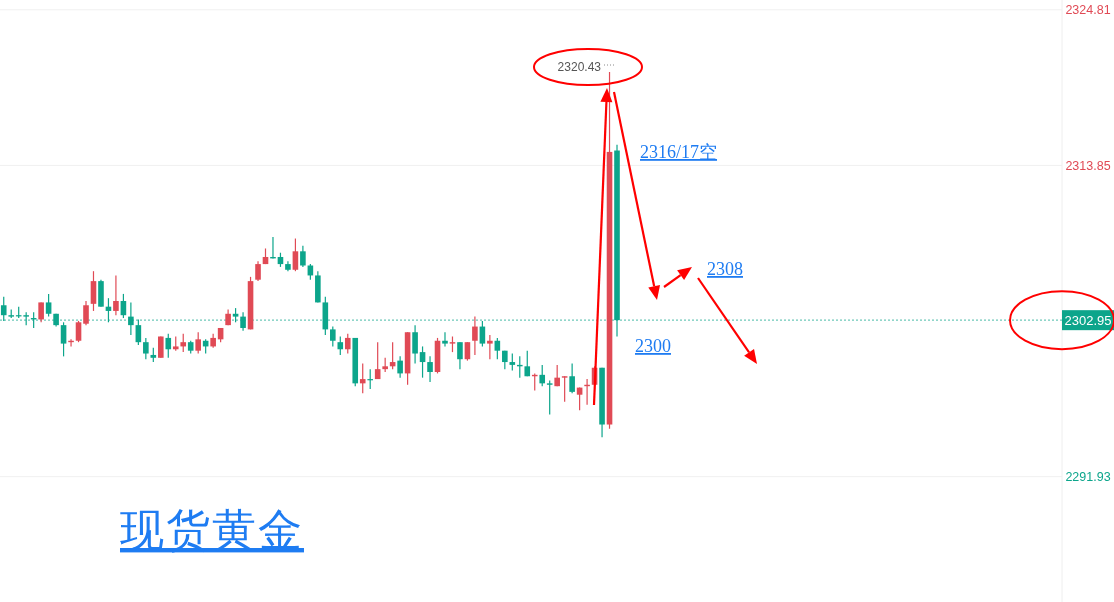 The image size is (1114, 602). Describe the element at coordinates (579, 67) in the screenshot. I see `annotation: 2320.43` at that location.